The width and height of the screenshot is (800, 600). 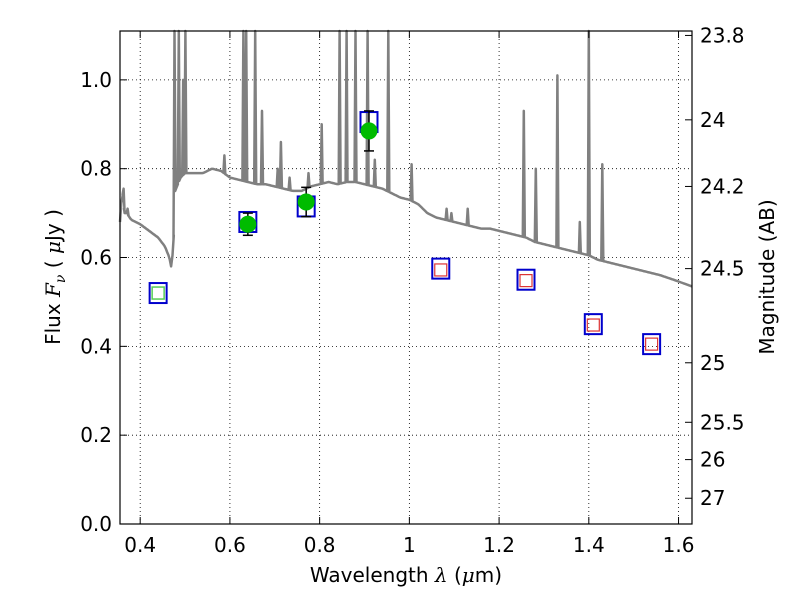 I want to click on y-tick-label: 0.4, so click(x=96, y=346).